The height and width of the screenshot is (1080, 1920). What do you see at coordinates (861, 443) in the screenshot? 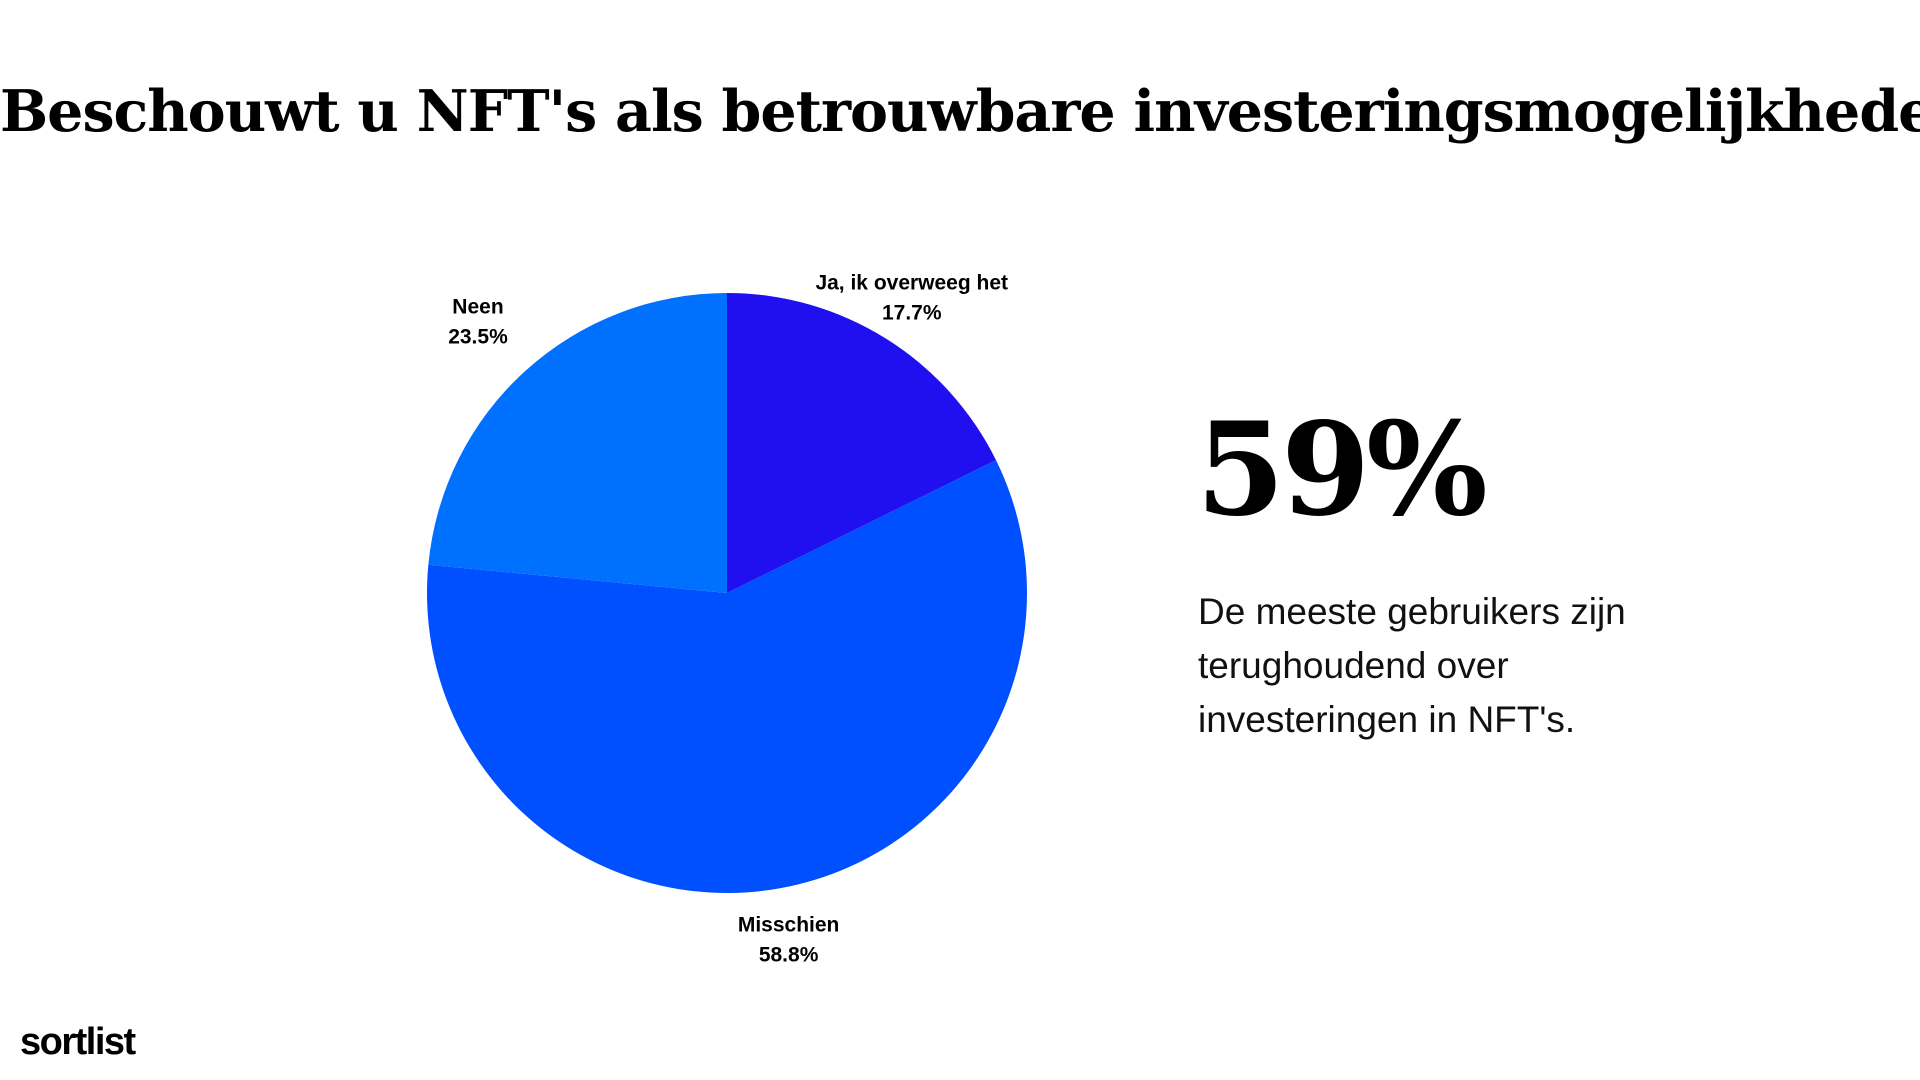
I see `pie-slice-ja-ik-overweeg-het` at bounding box center [861, 443].